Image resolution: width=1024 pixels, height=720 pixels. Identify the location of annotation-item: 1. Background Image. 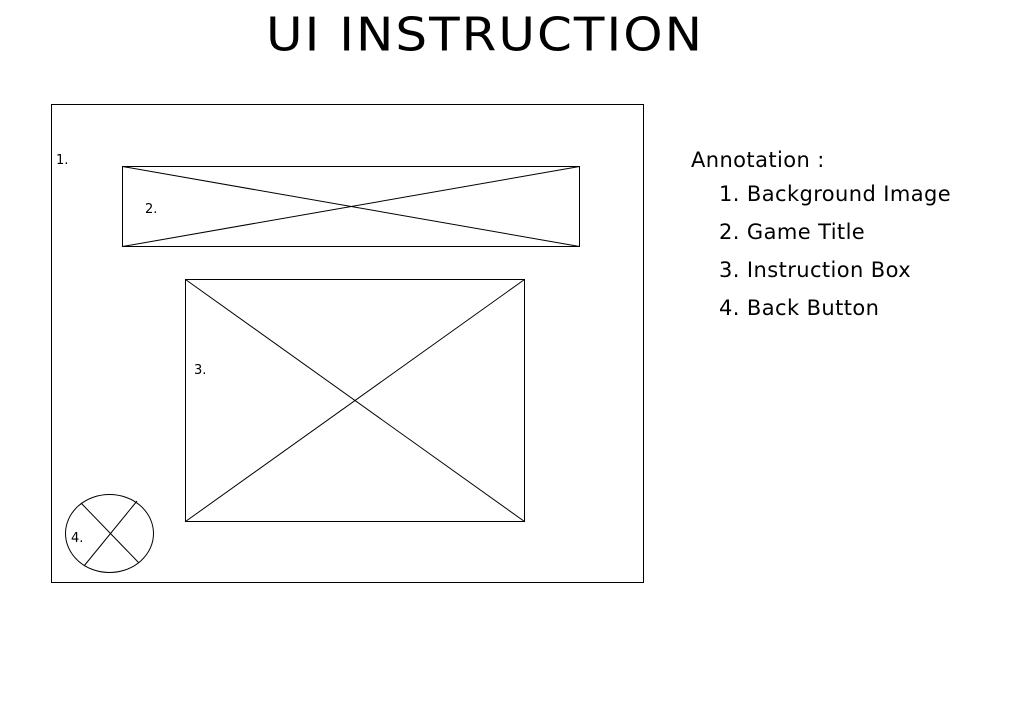
(835, 194).